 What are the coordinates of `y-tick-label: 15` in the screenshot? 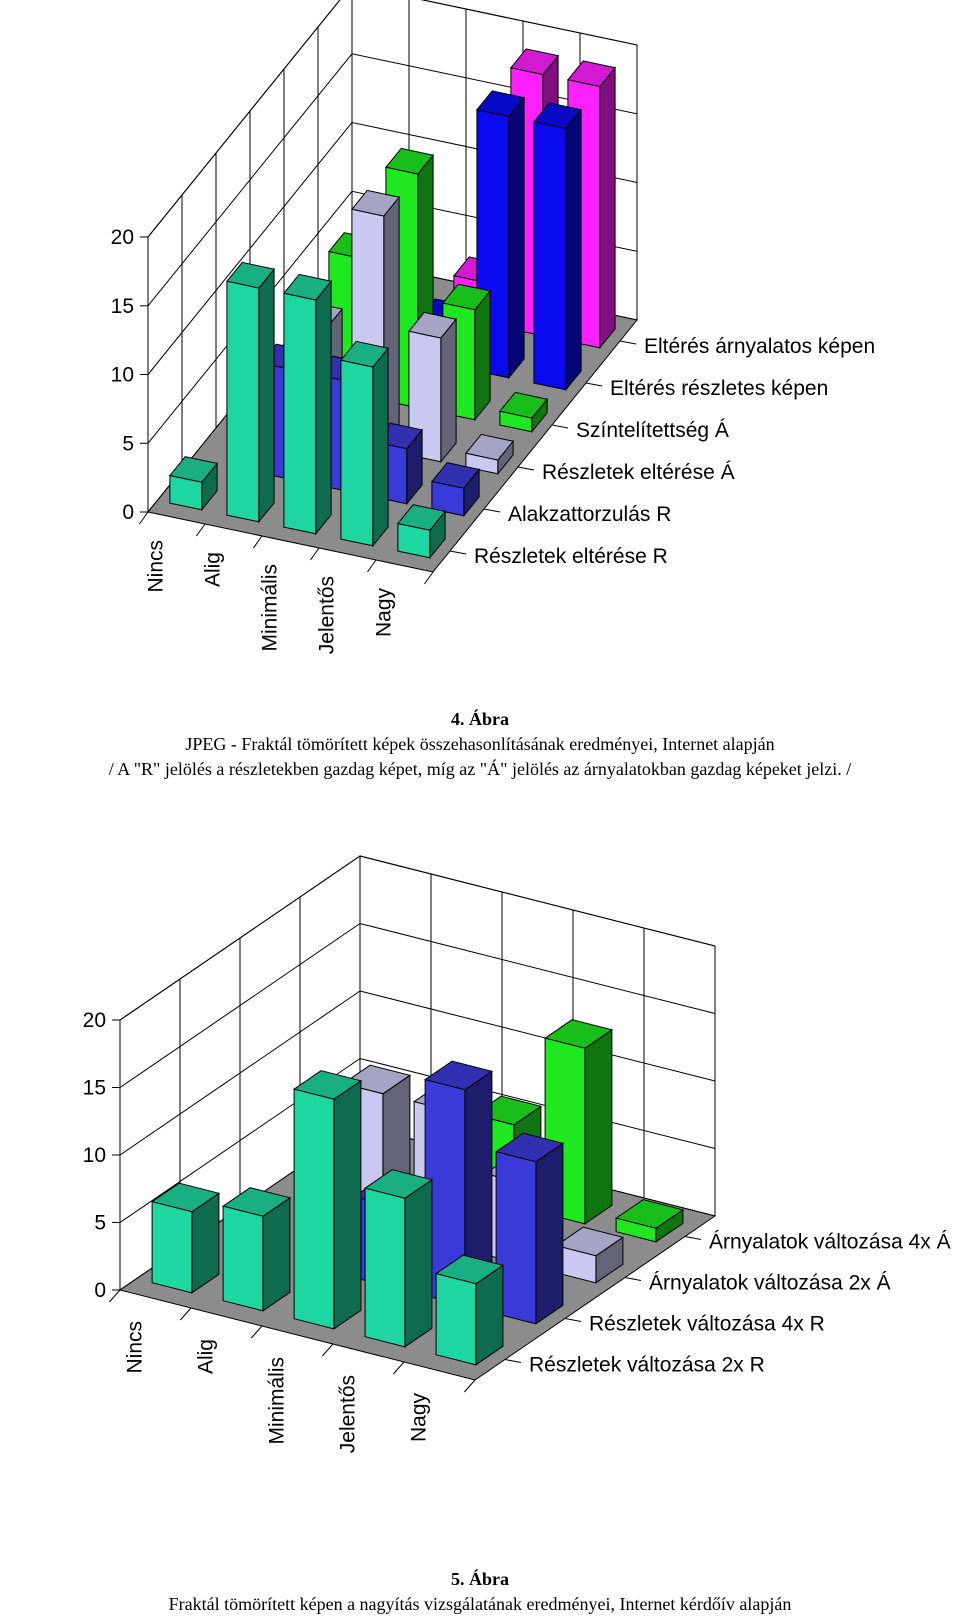 It's located at (94, 1088).